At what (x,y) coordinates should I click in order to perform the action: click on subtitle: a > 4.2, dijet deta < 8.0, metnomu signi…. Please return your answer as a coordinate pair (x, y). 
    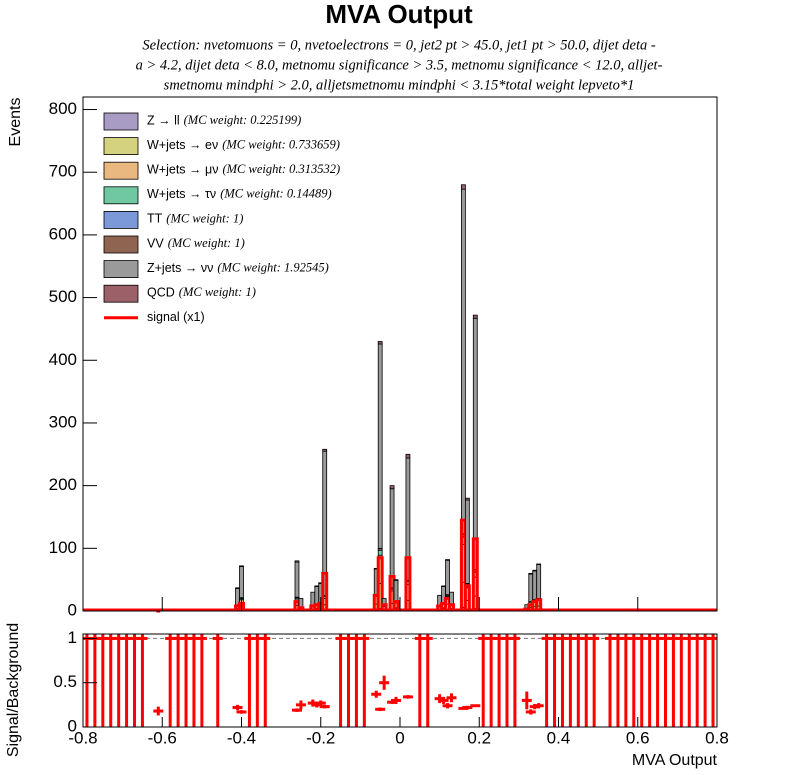
    Looking at the image, I should click on (399, 65).